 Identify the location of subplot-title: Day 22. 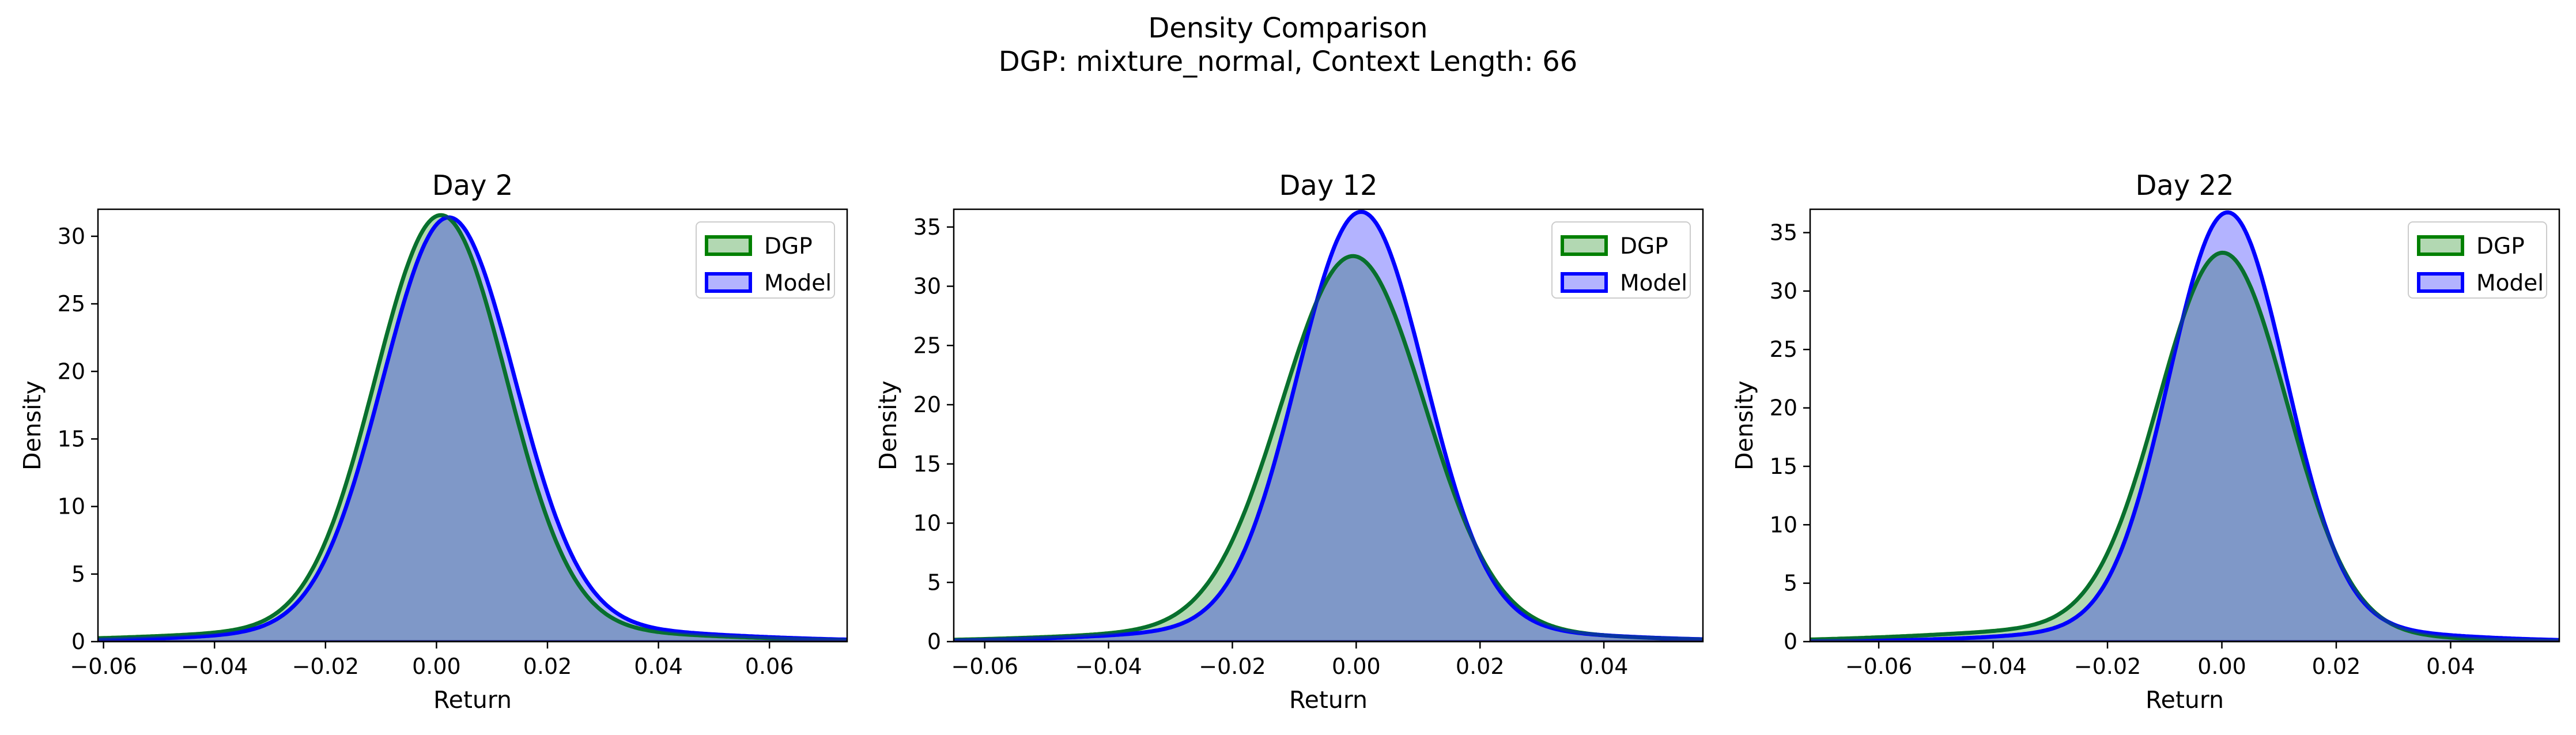
(2184, 185).